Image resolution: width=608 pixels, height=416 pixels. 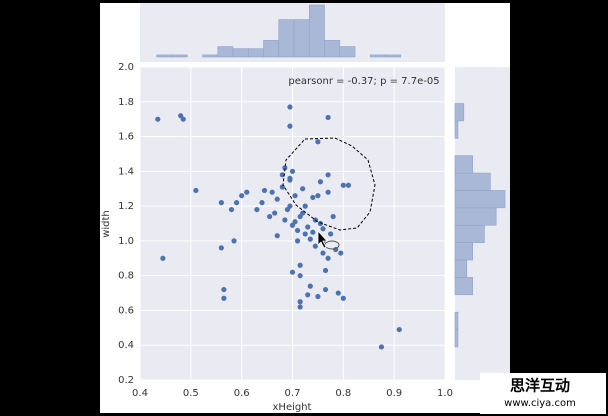 What do you see at coordinates (126, 310) in the screenshot?
I see `y-tick-label: 0.6` at bounding box center [126, 310].